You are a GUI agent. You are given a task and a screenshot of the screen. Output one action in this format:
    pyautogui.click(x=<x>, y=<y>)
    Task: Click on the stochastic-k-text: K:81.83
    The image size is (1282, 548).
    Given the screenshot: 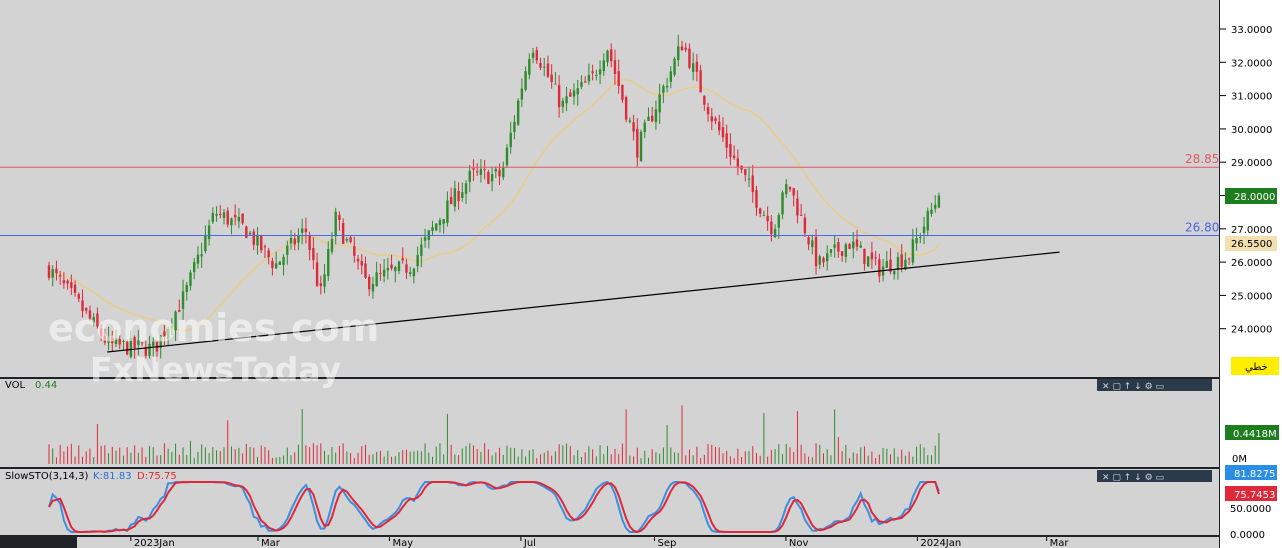 What is the action you would take?
    pyautogui.click(x=112, y=476)
    